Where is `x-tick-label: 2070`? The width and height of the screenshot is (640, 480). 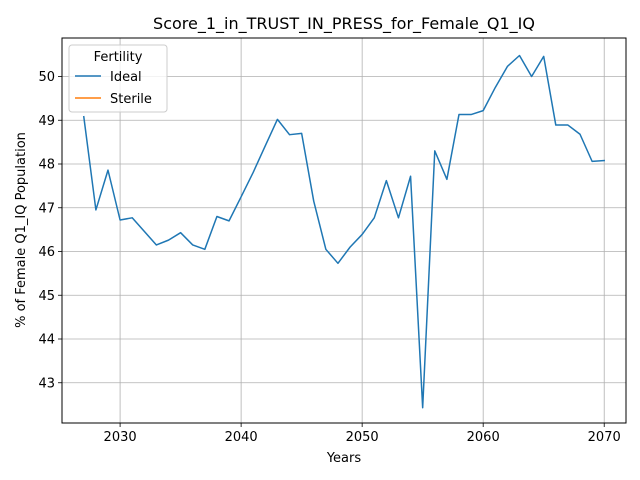
x-tick-label: 2070 is located at coordinates (604, 437).